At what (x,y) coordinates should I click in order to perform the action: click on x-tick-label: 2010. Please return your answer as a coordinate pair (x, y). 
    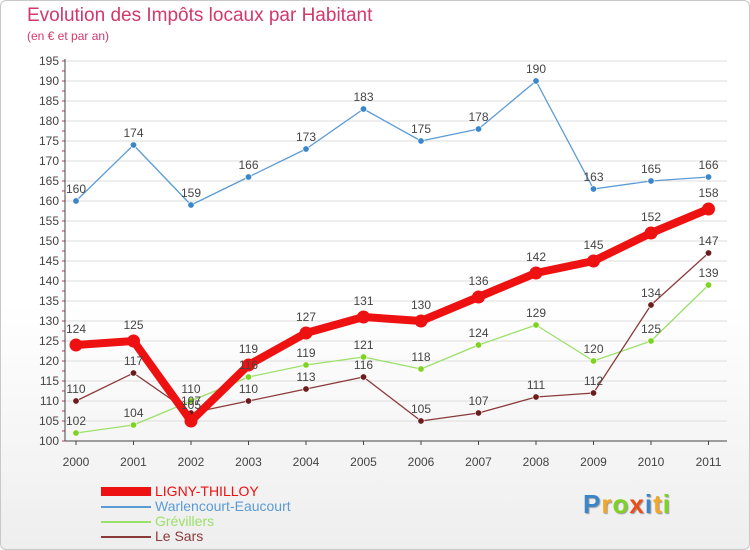
    Looking at the image, I should click on (651, 462).